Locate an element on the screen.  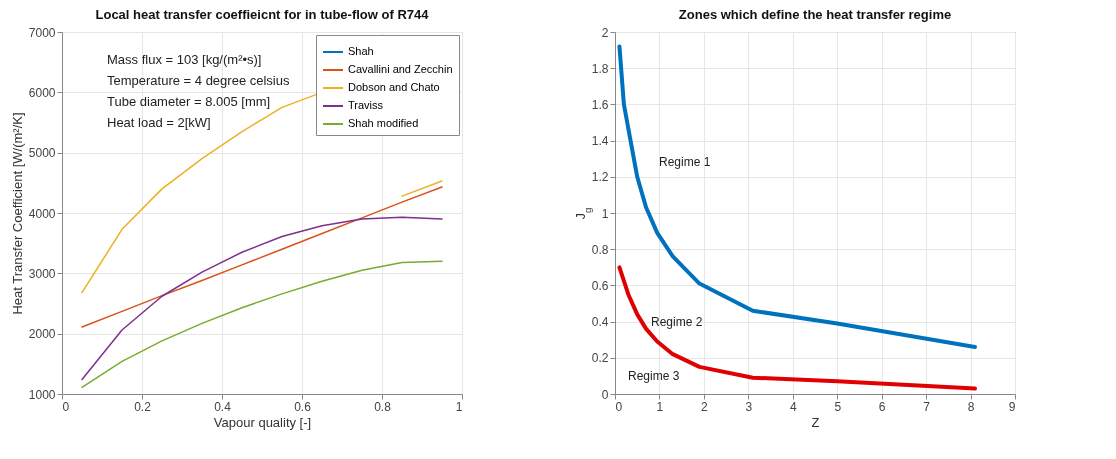
x-axis-title: Vapour quality [-] is located at coordinates (262, 422).